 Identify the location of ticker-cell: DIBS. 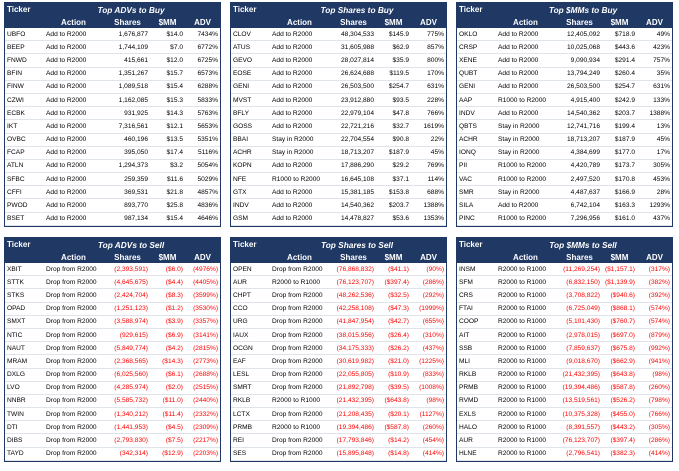
(23, 440).